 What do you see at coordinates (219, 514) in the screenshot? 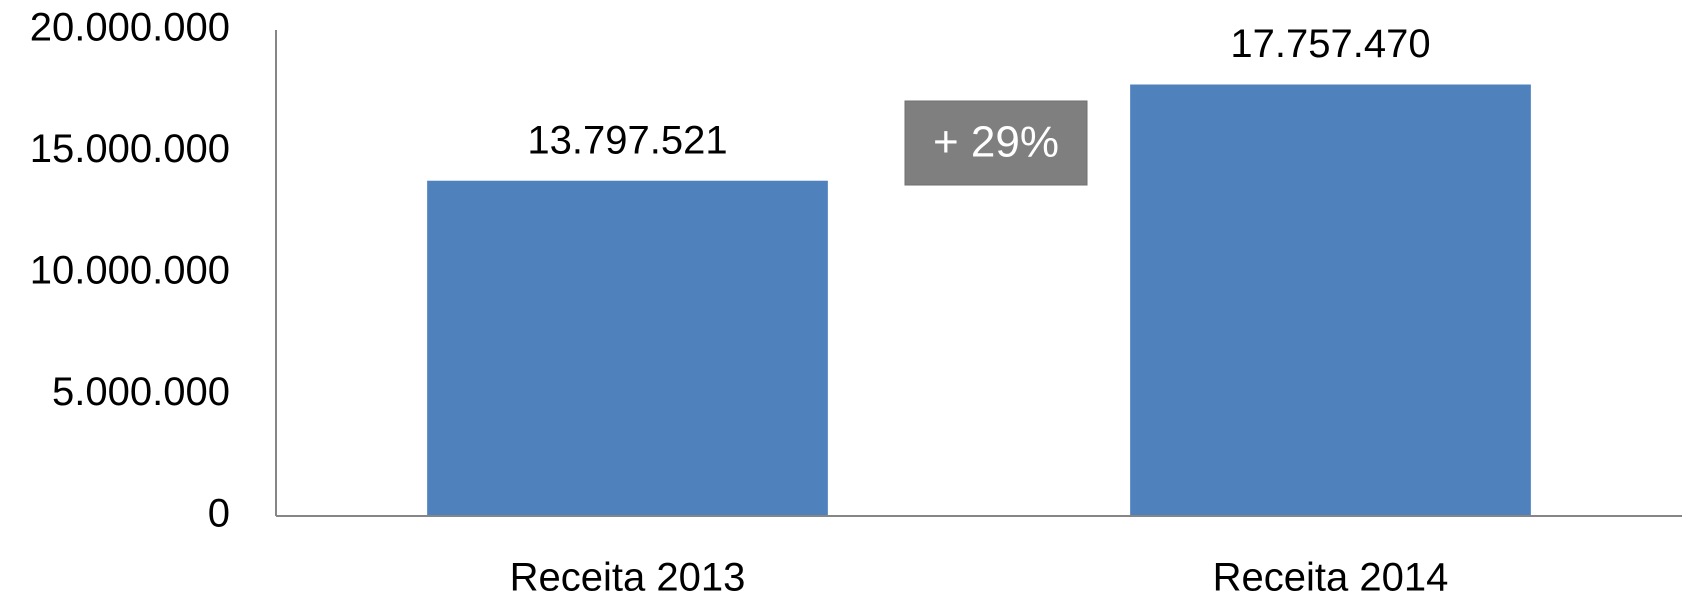
I see `y-tick-label: 0` at bounding box center [219, 514].